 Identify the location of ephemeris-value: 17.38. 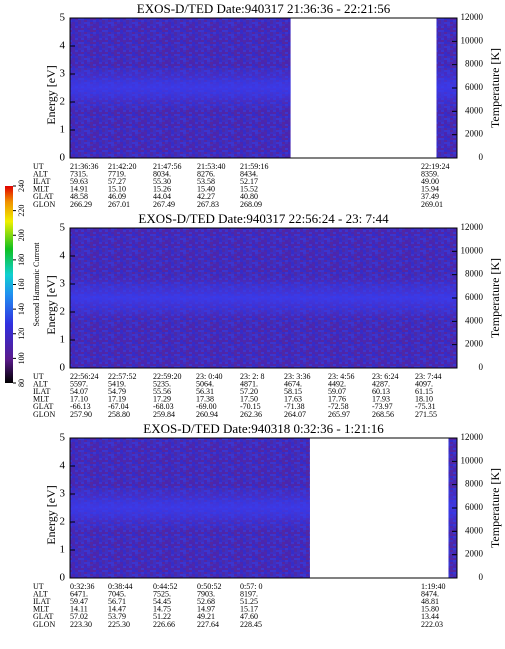
(205, 399).